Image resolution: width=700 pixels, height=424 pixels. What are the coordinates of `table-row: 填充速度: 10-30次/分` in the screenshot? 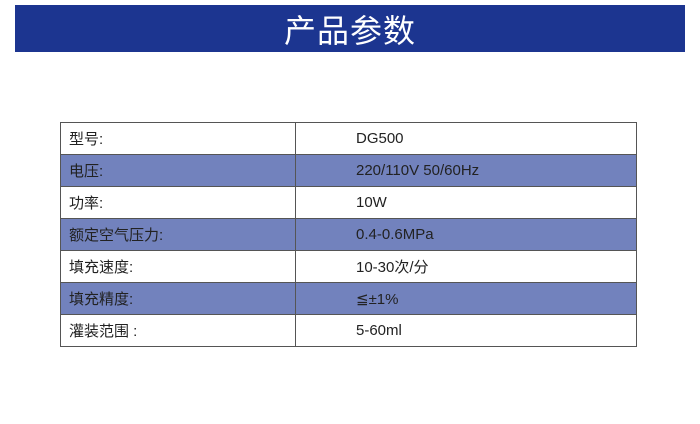 It's located at (348, 266).